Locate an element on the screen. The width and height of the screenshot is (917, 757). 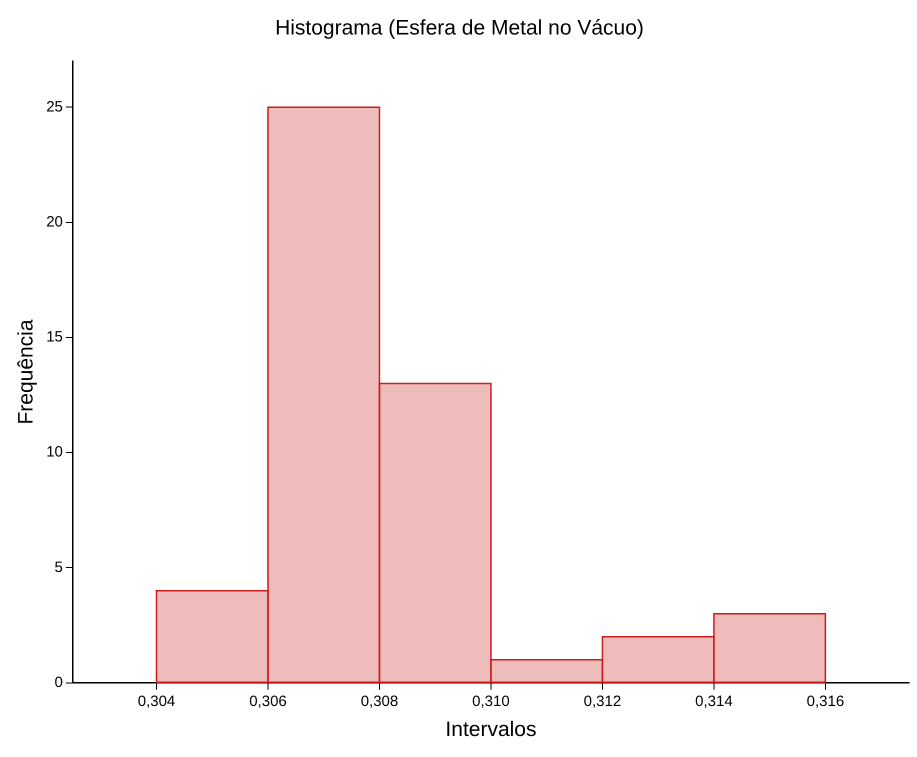
y-tick-label: 15 is located at coordinates (54, 337).